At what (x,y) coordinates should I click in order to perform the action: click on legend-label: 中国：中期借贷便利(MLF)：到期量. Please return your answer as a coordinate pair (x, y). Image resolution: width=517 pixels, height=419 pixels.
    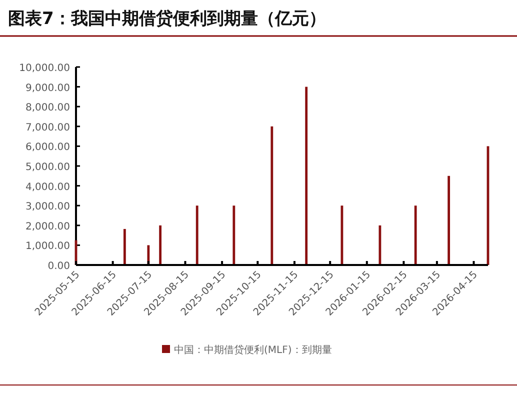
    Looking at the image, I should click on (253, 350).